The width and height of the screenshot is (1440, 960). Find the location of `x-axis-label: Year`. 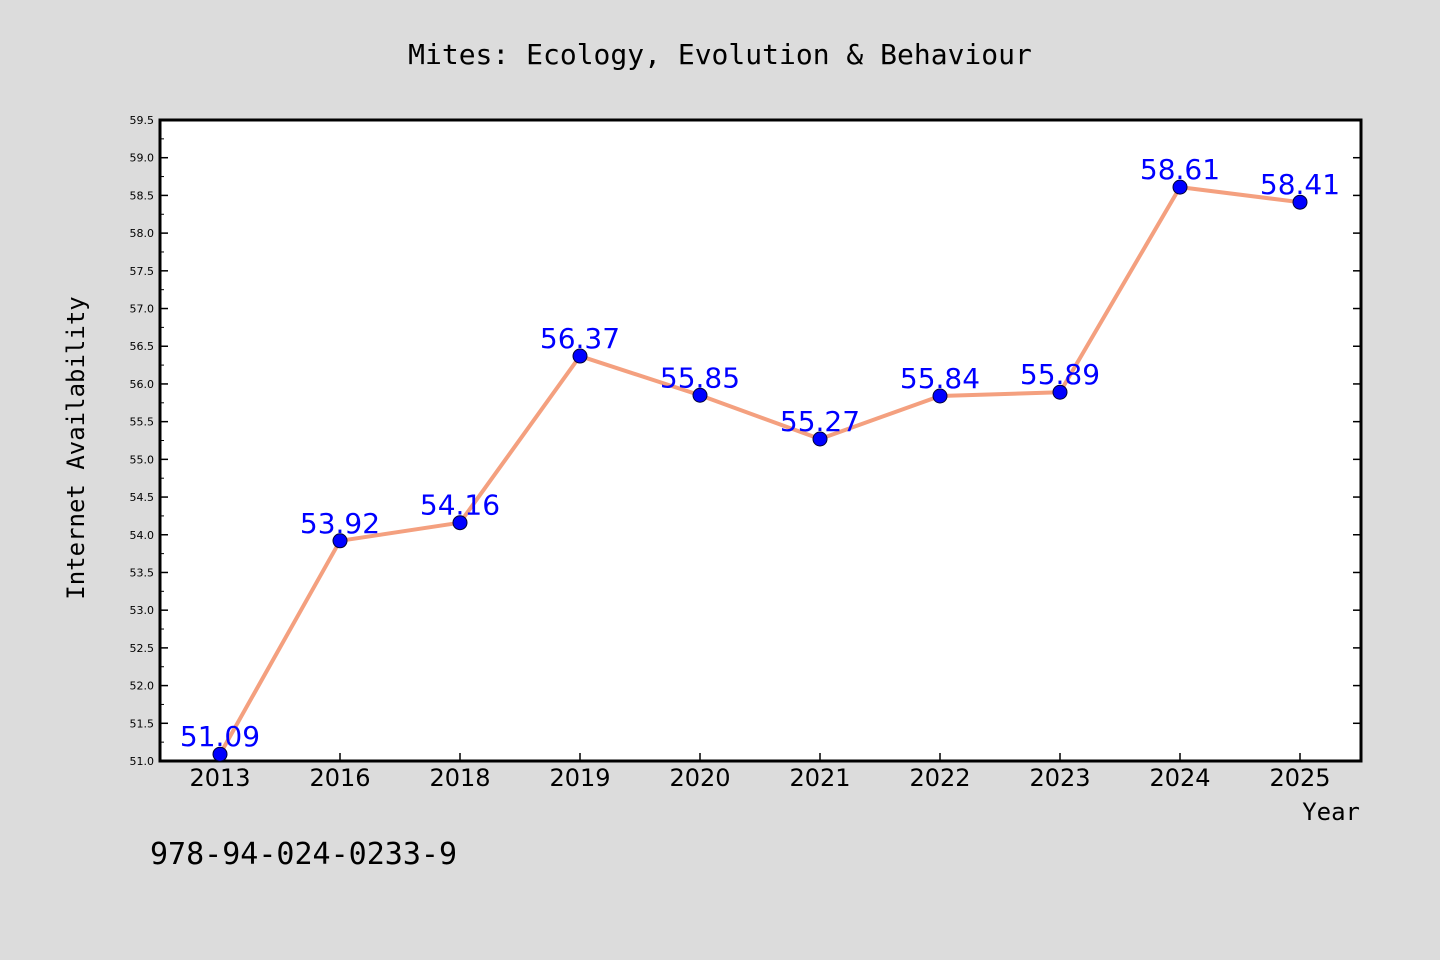

x-axis-label: Year is located at coordinates (1331, 812).